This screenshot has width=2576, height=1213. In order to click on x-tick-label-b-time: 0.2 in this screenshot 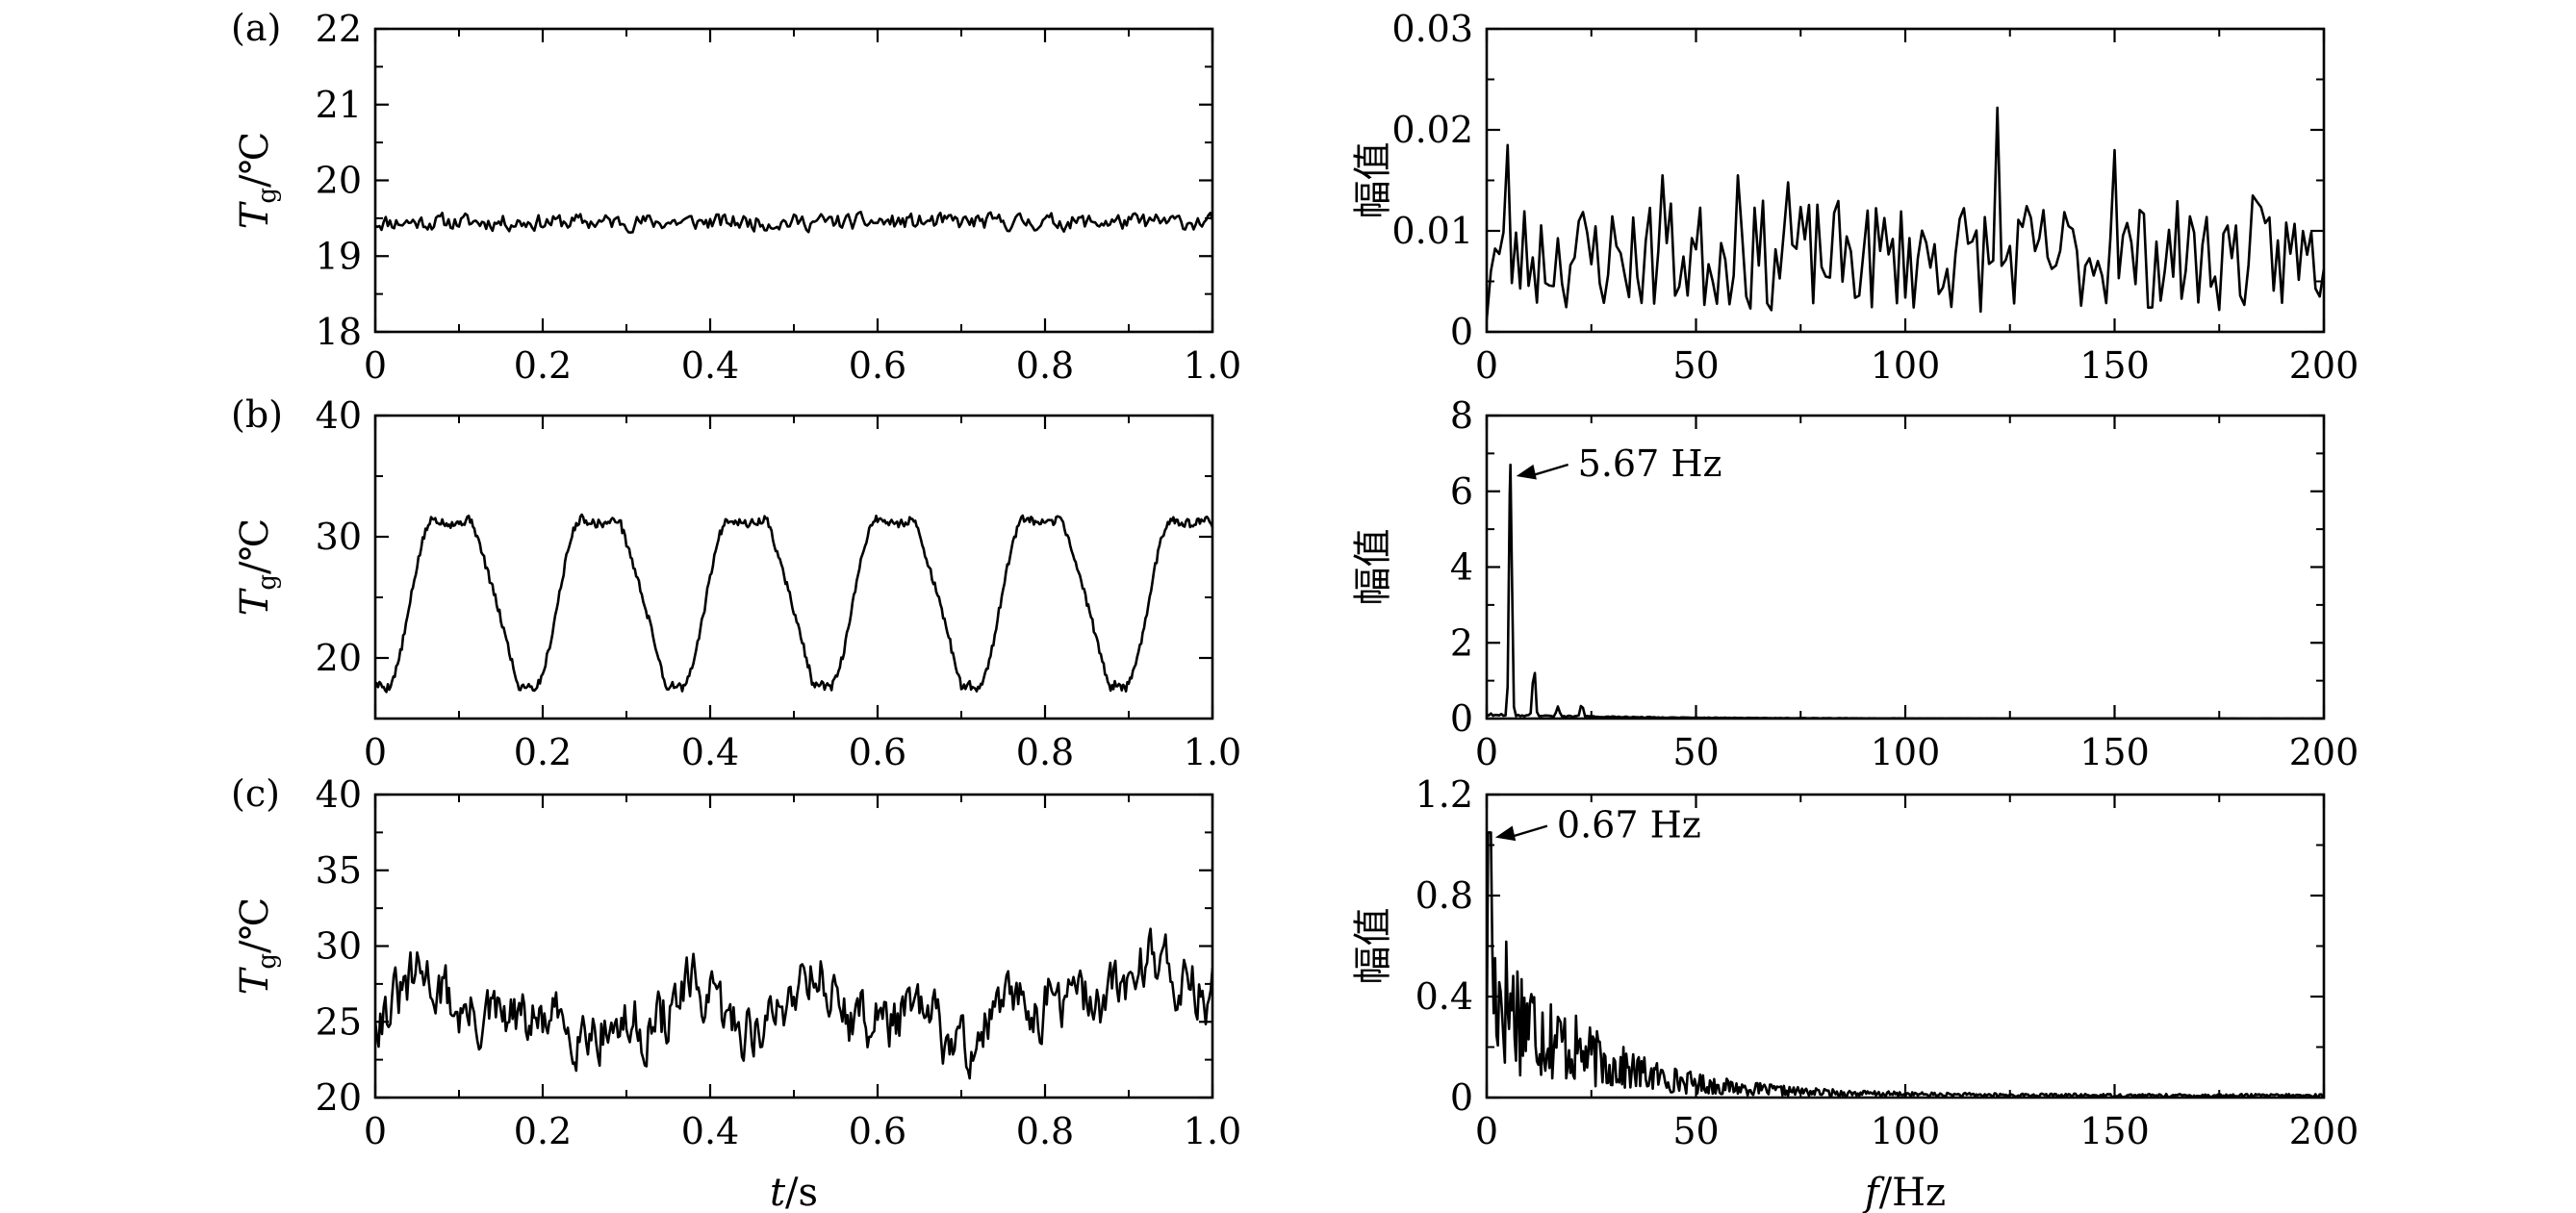, I will do `click(543, 752)`.